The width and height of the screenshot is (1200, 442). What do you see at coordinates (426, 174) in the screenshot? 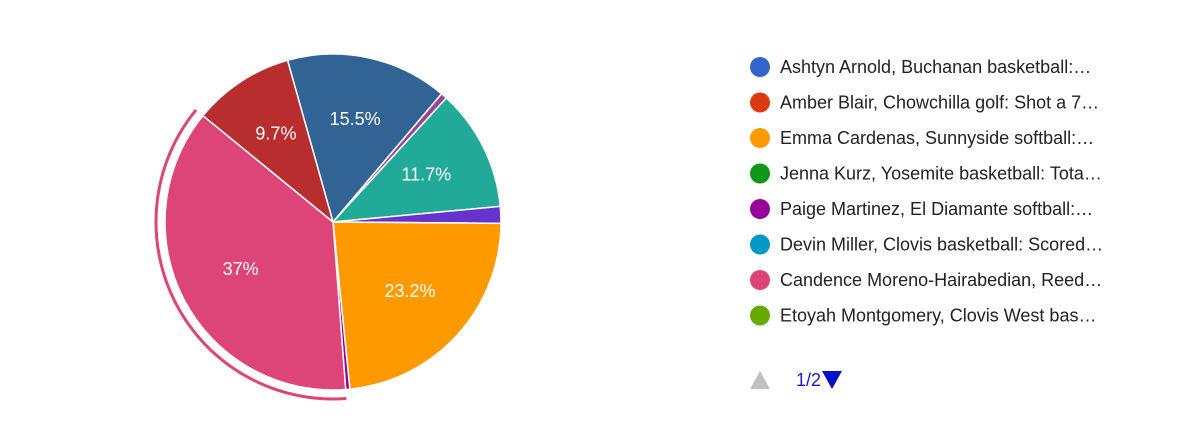
I see `slice-label: 11.7%` at bounding box center [426, 174].